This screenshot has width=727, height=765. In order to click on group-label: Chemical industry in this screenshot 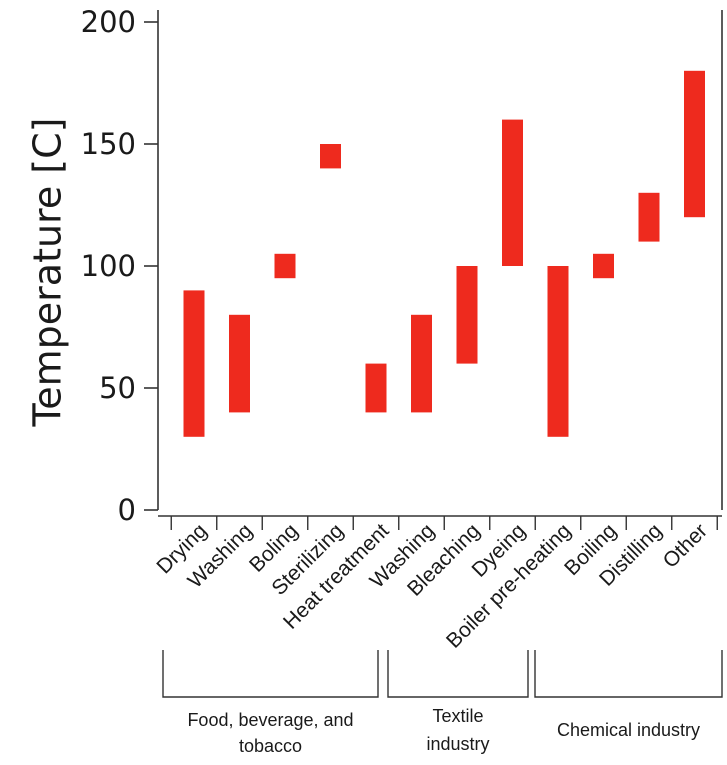, I will do `click(628, 730)`.